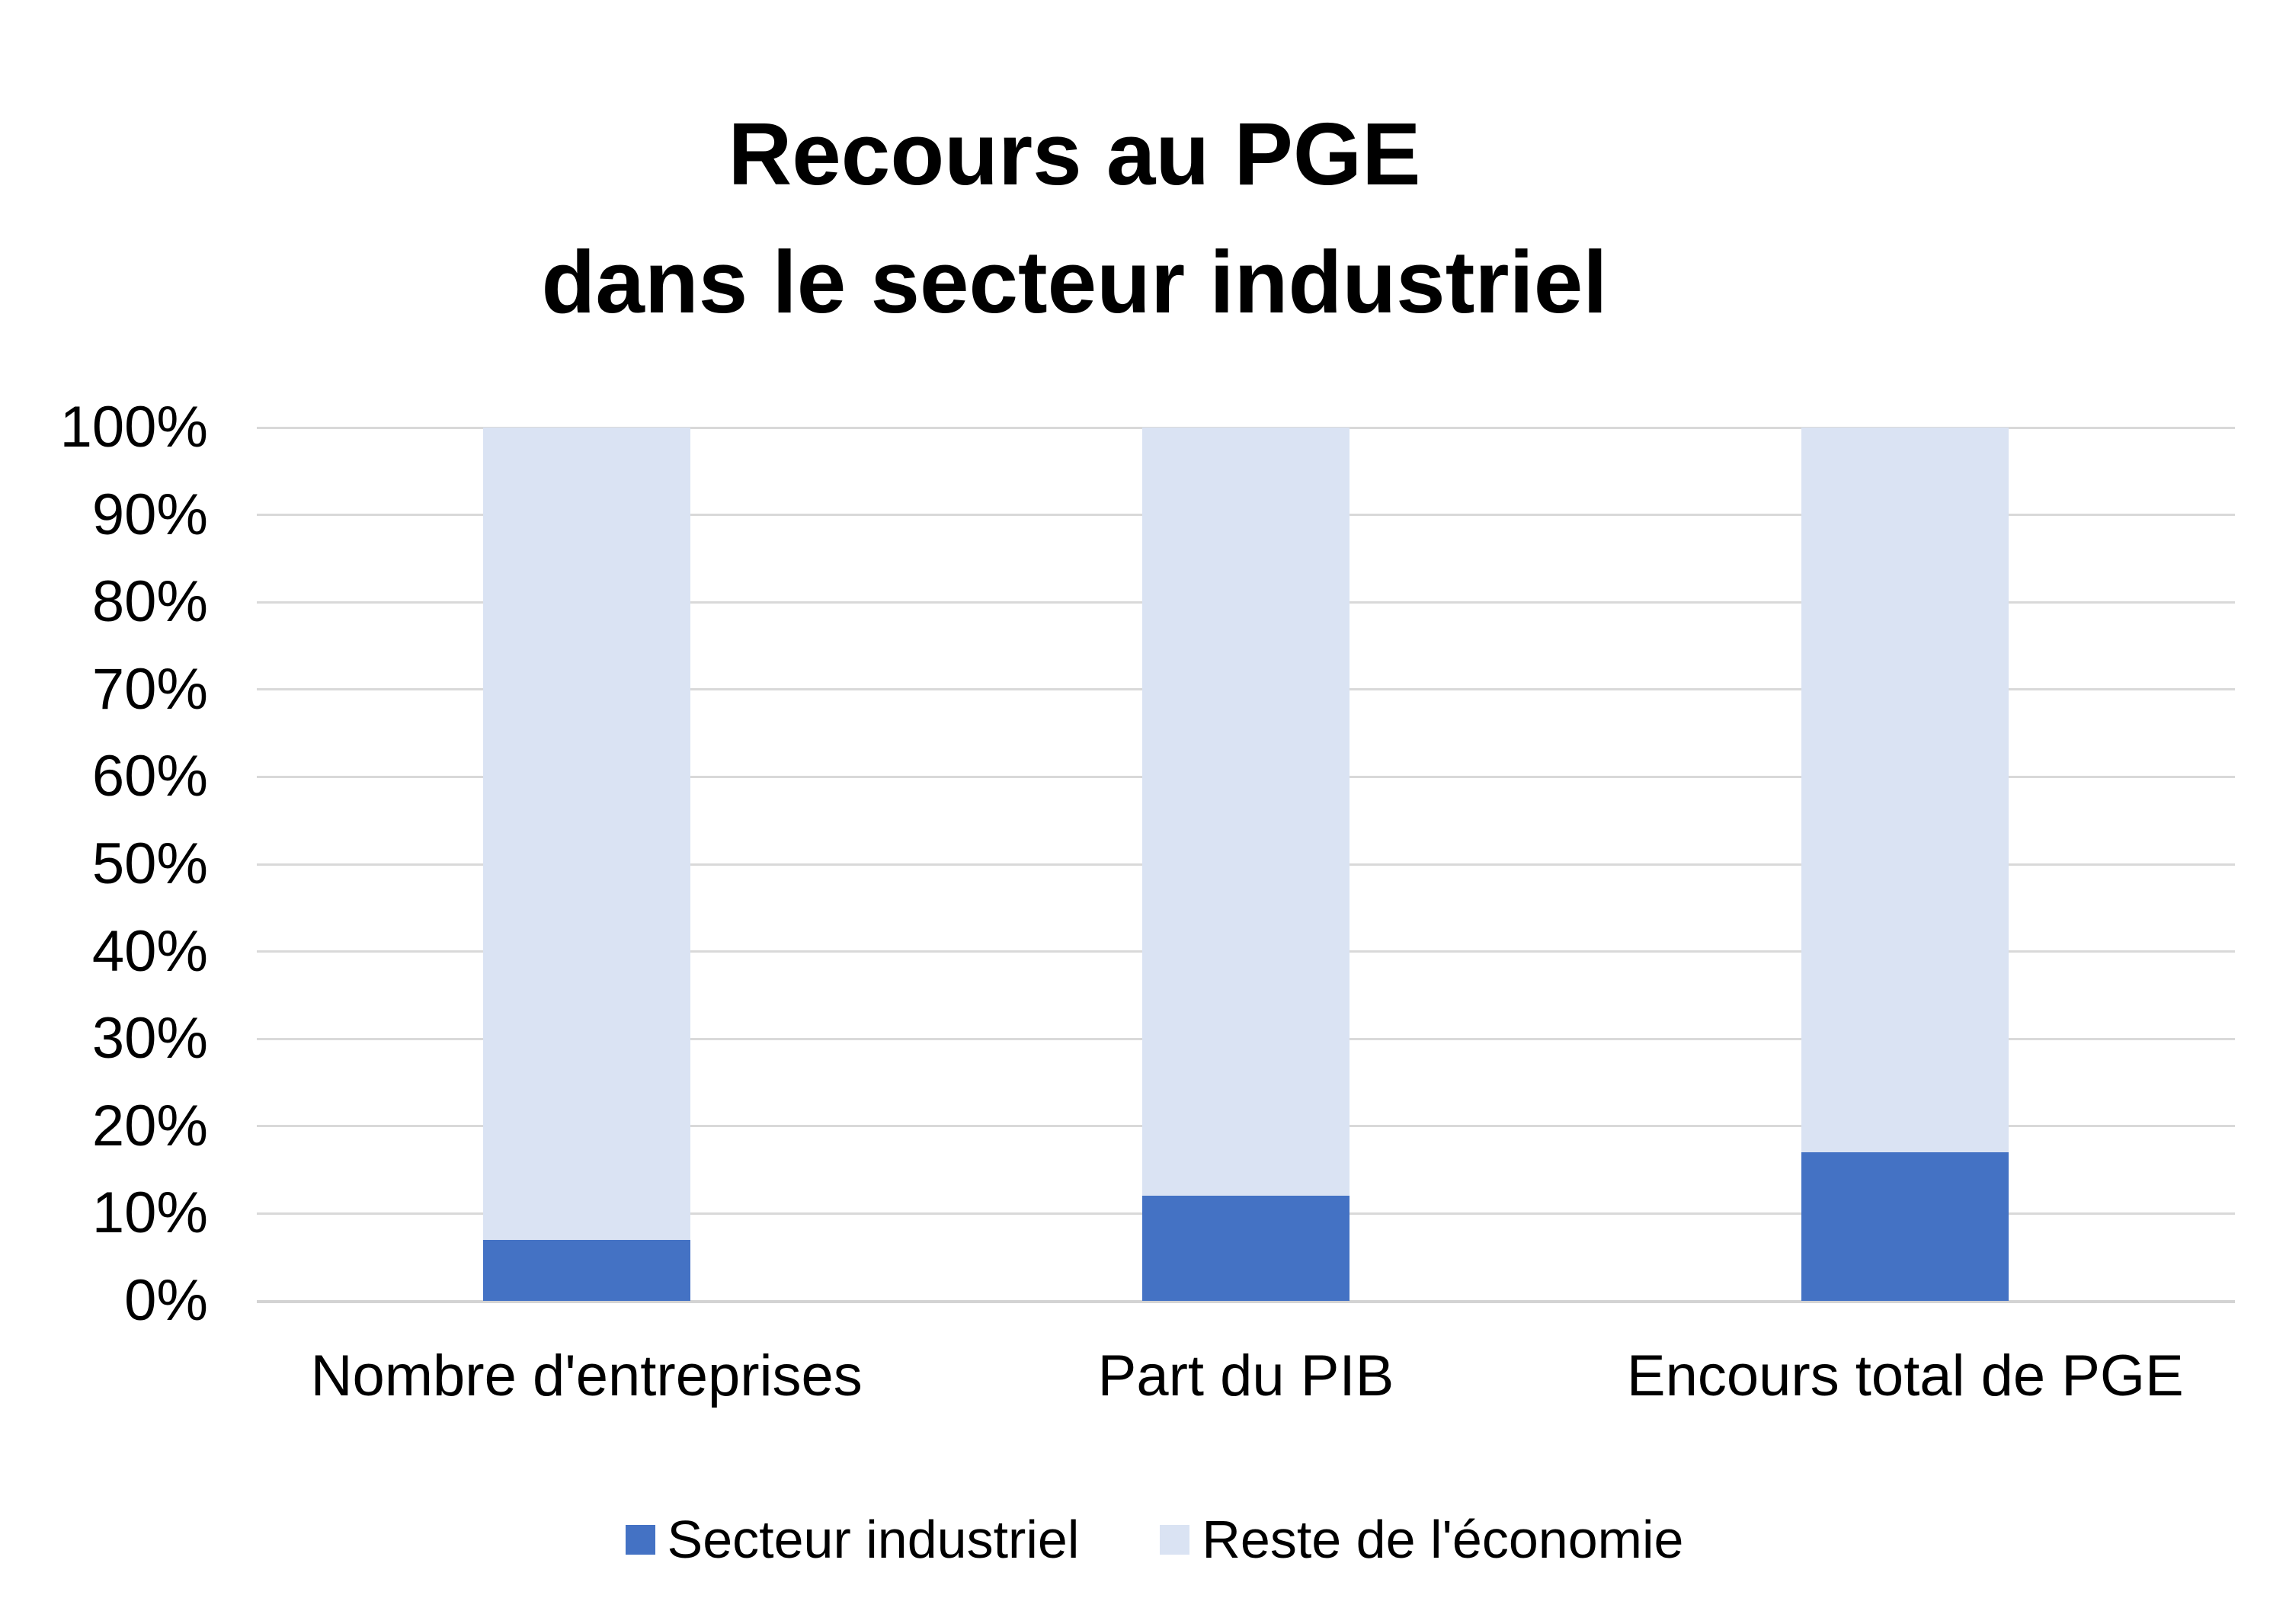  Describe the element at coordinates (873, 1539) in the screenshot. I see `legend-label: Secteur industriel` at that location.